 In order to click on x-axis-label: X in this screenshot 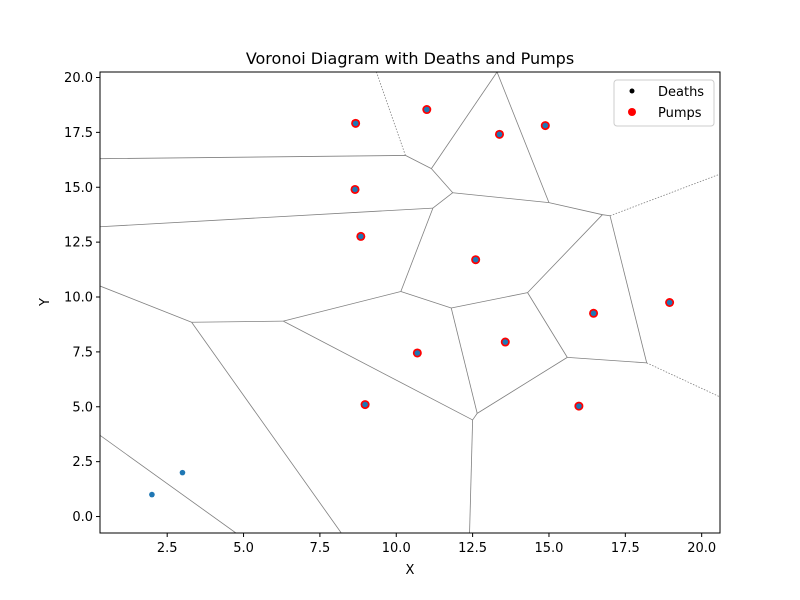, I will do `click(410, 570)`.